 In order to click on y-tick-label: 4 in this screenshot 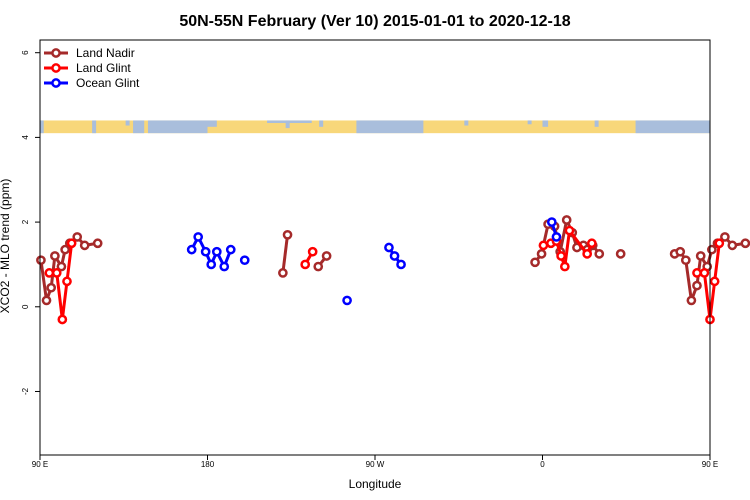, I will do `click(25, 137)`.